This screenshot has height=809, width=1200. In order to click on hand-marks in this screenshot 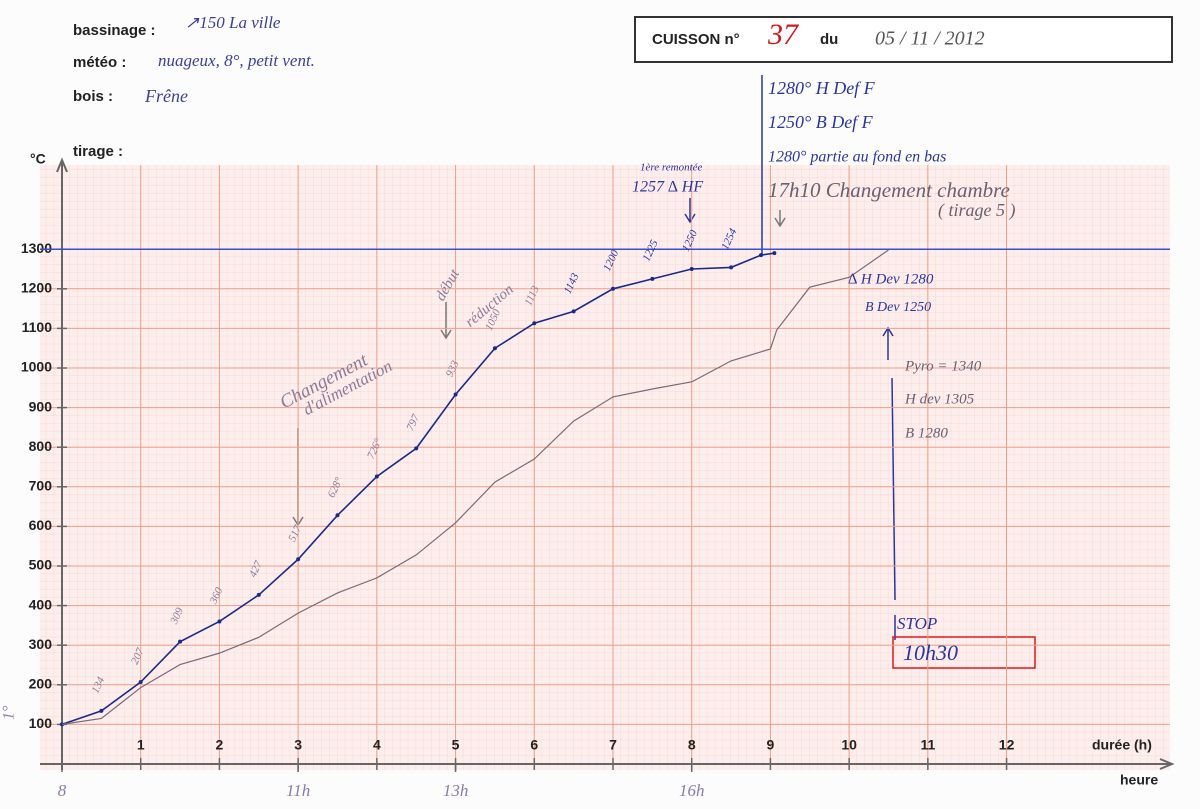, I will do `click(790, 357)`.